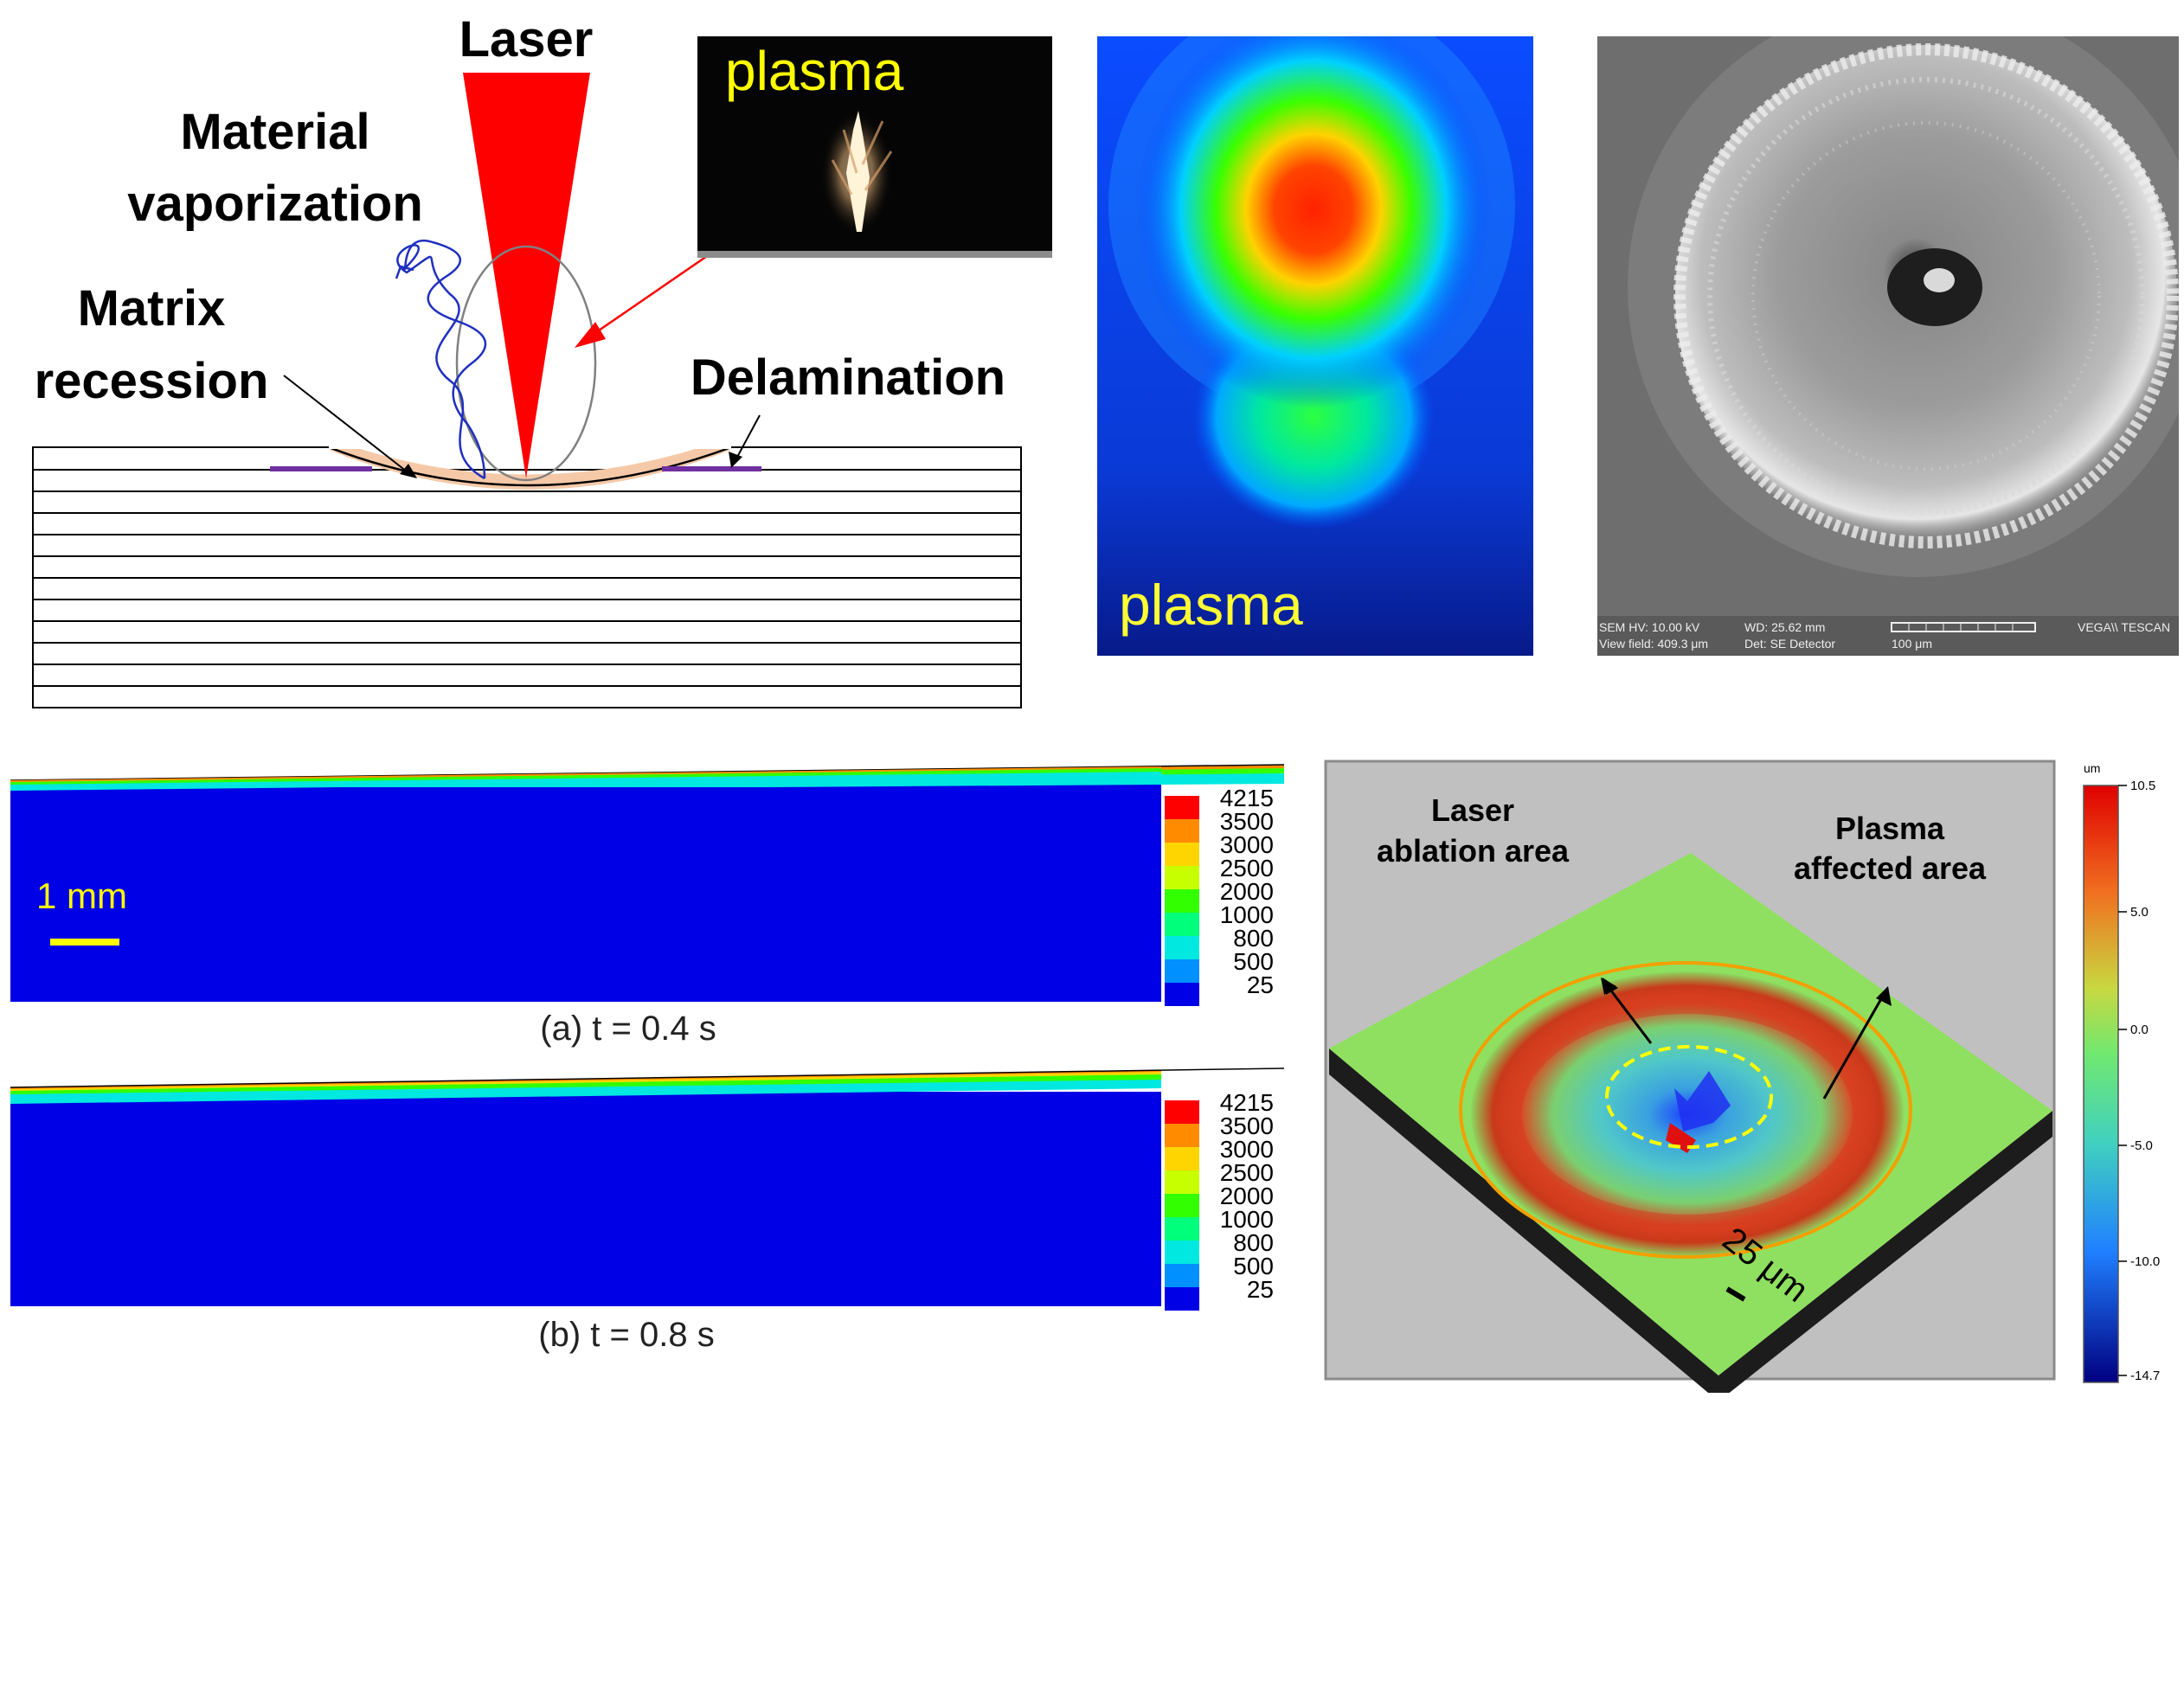  Describe the element at coordinates (1853, 1048) in the screenshot. I see `plasma-arrow-line` at that location.